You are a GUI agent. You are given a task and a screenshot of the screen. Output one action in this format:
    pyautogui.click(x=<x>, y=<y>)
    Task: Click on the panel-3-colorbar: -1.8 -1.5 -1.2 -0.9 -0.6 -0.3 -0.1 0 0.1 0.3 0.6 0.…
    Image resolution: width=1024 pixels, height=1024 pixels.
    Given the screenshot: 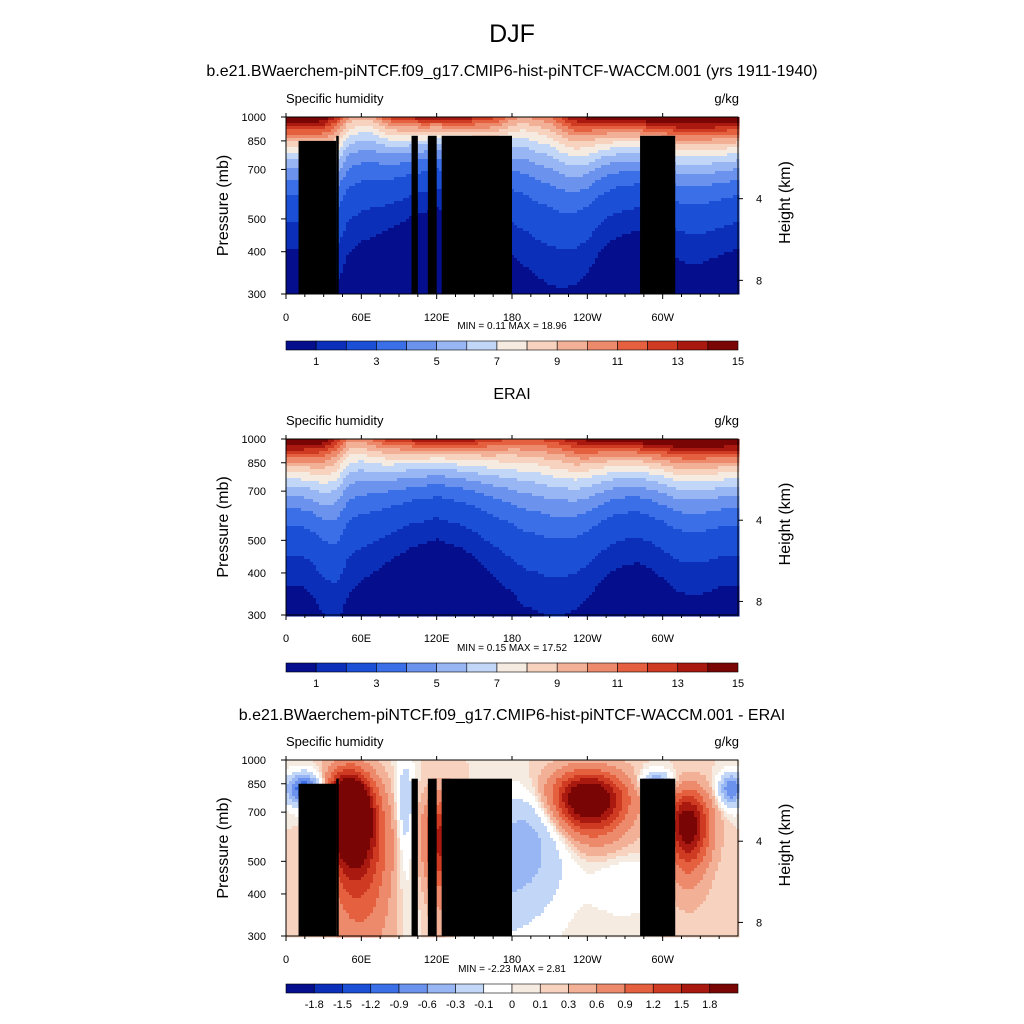 What is the action you would take?
    pyautogui.click(x=512, y=997)
    